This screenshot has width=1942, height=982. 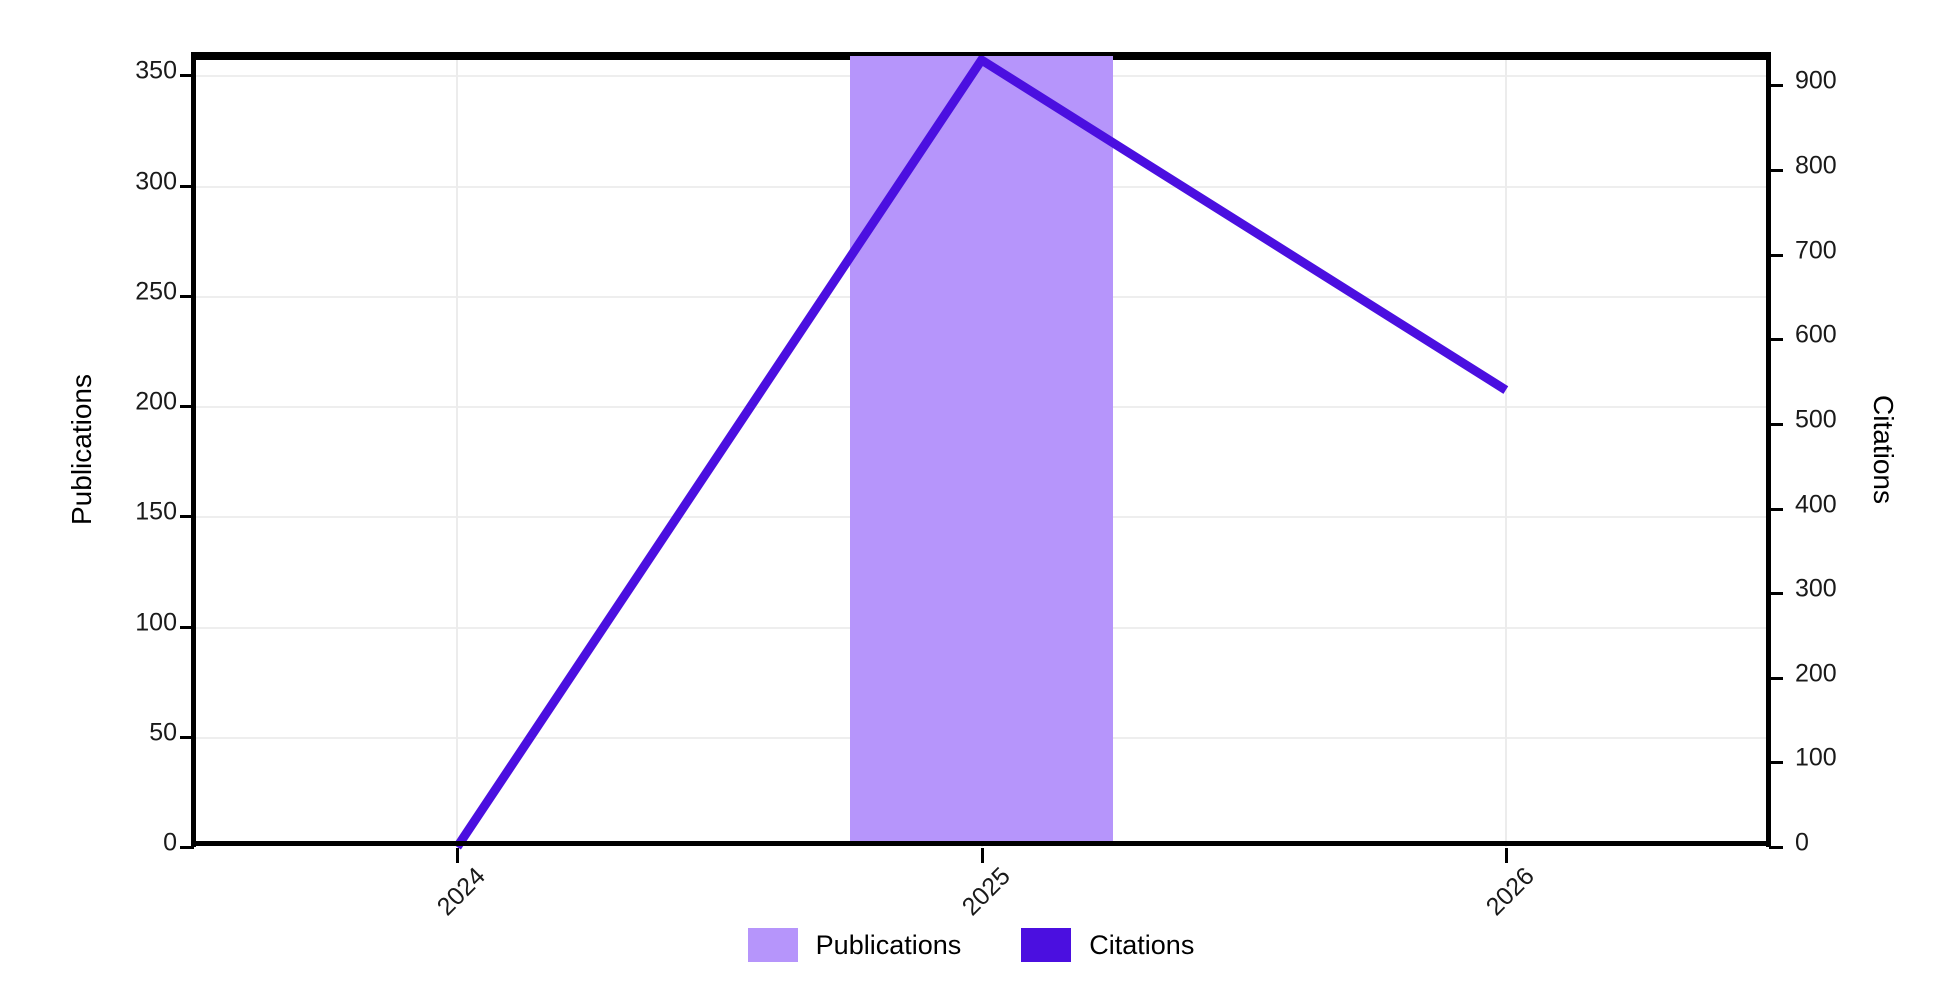 I want to click on y-tick-label-left: 350, so click(x=156, y=70).